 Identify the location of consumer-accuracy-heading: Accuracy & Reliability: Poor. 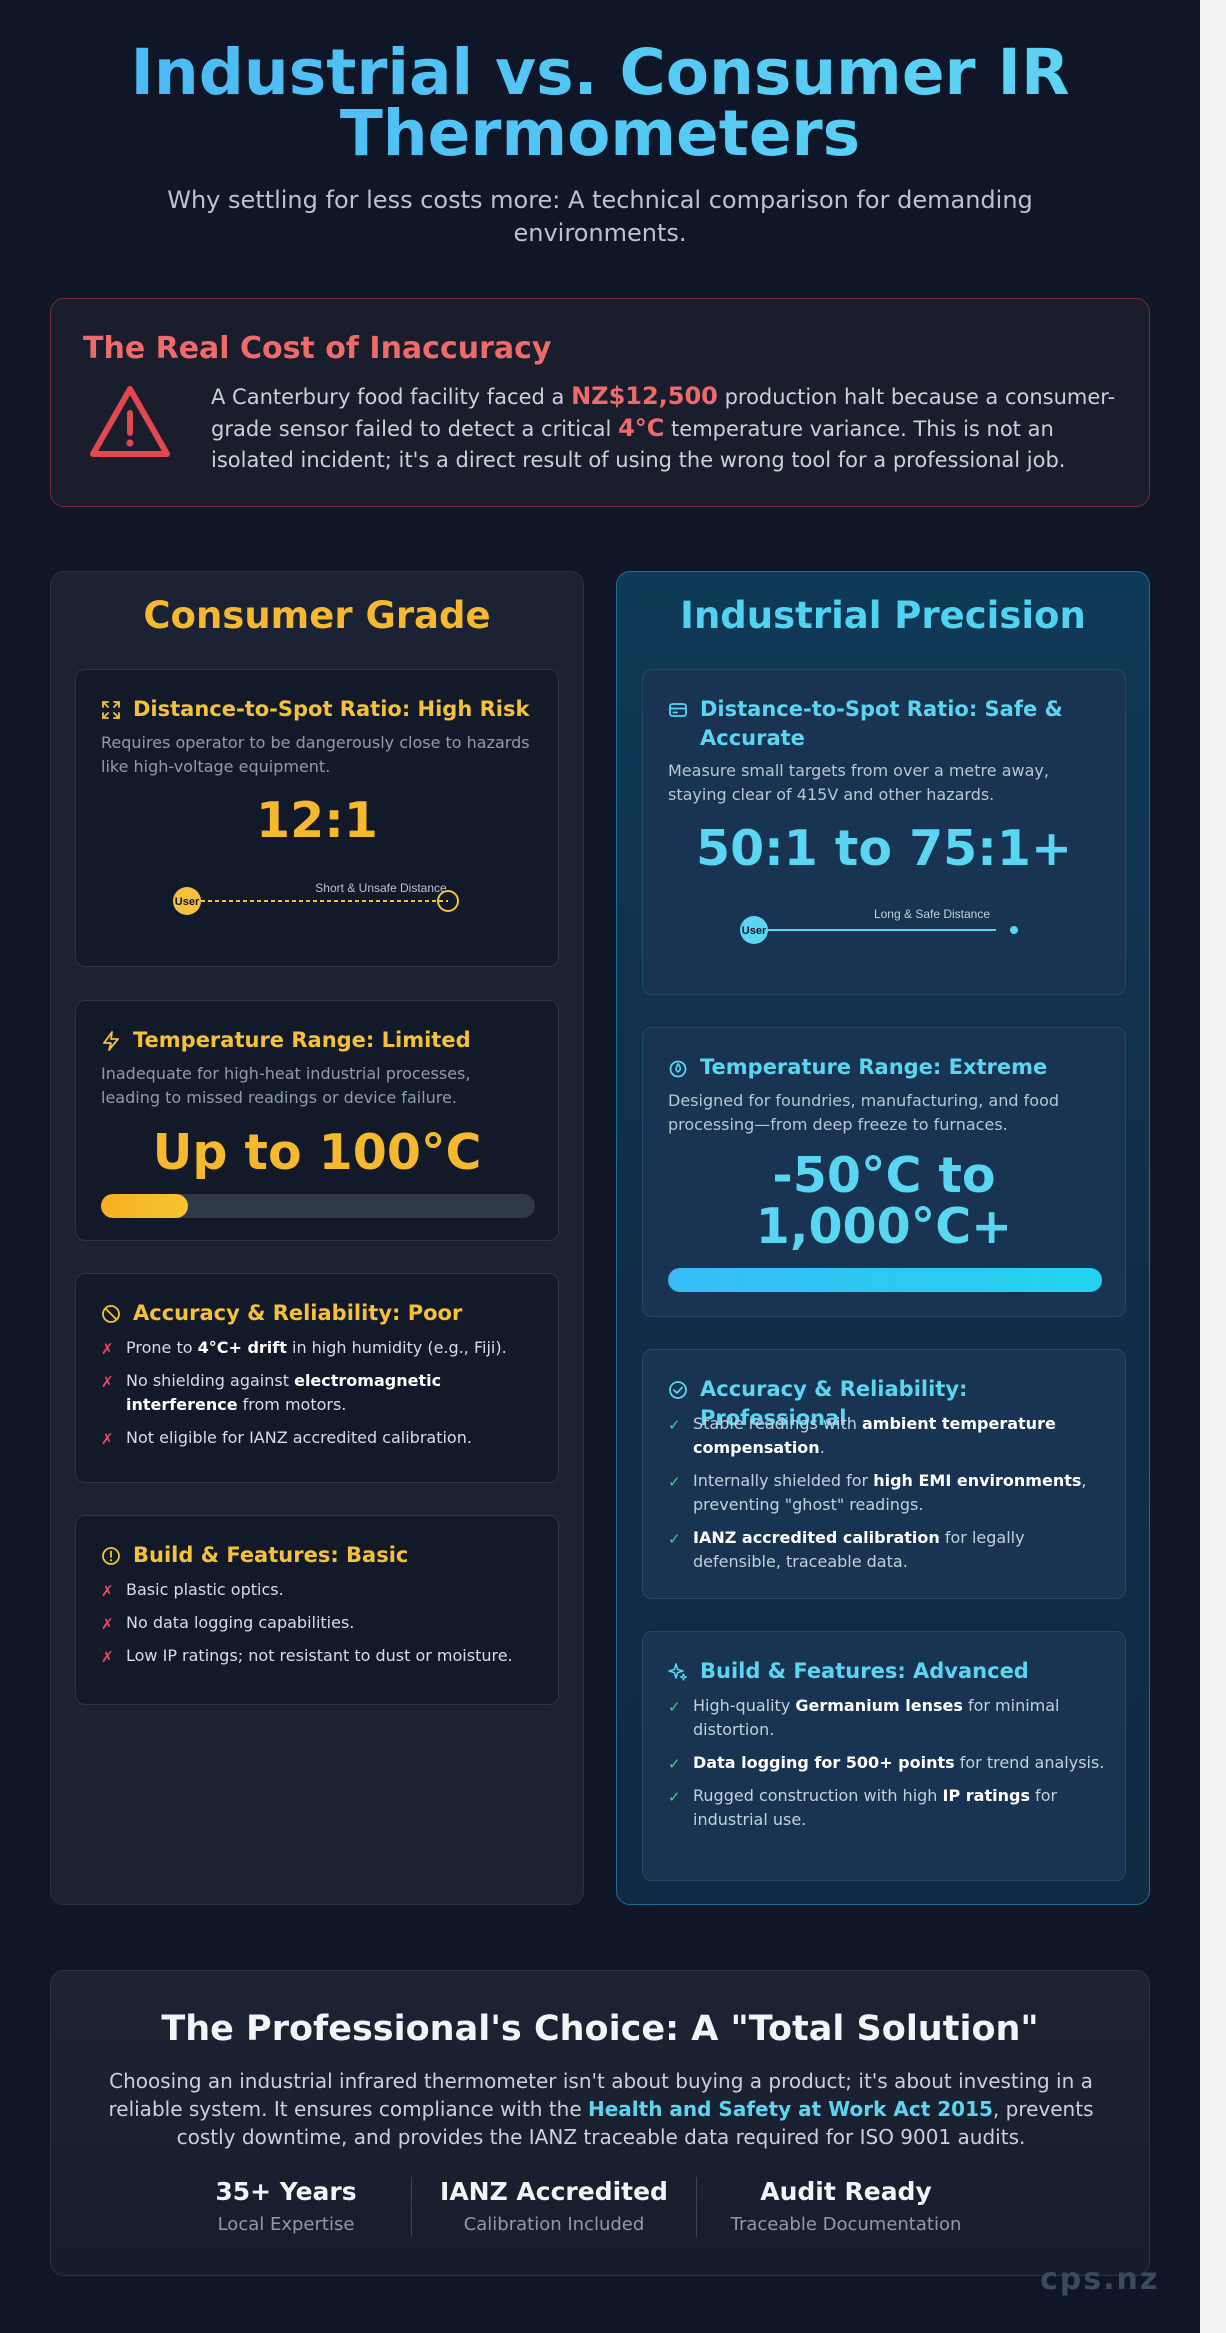
(319, 1313).